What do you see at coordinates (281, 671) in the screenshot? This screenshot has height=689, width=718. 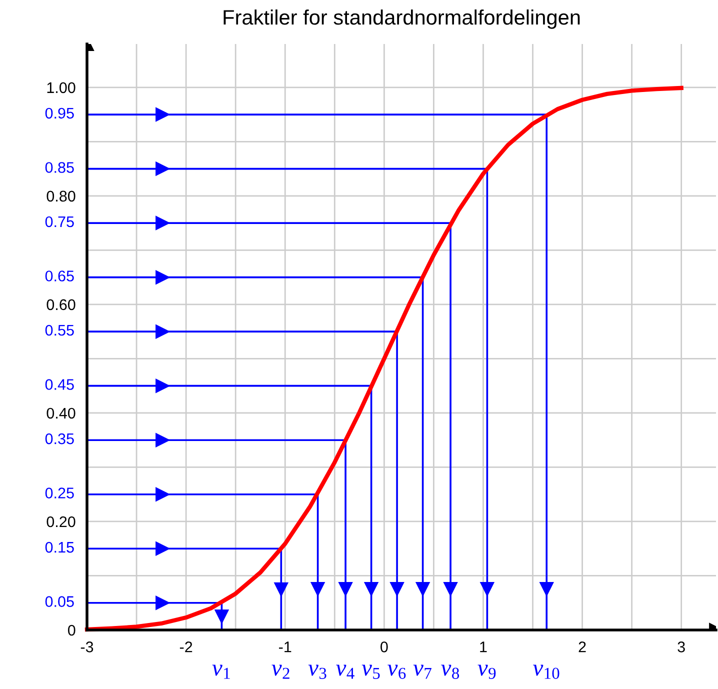 I see `annotation: v$_{2}$` at bounding box center [281, 671].